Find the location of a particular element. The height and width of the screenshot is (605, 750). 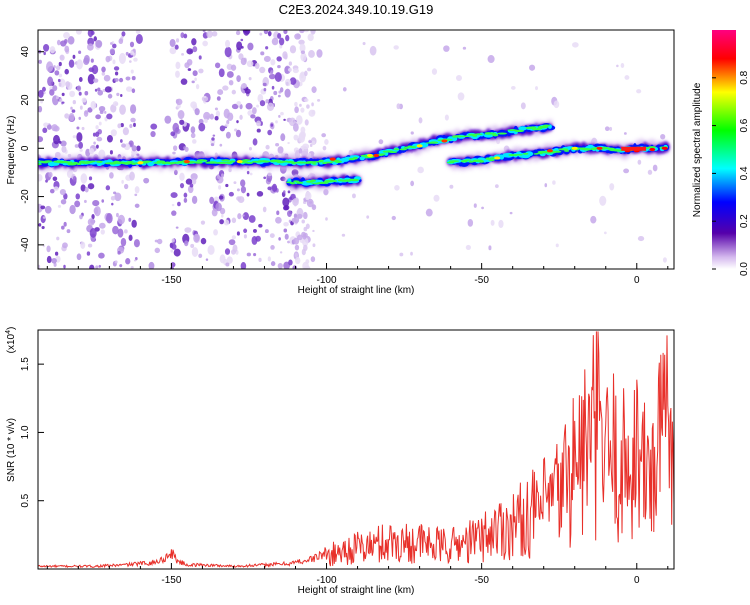

trace-peak-bar is located at coordinates (634, 148).